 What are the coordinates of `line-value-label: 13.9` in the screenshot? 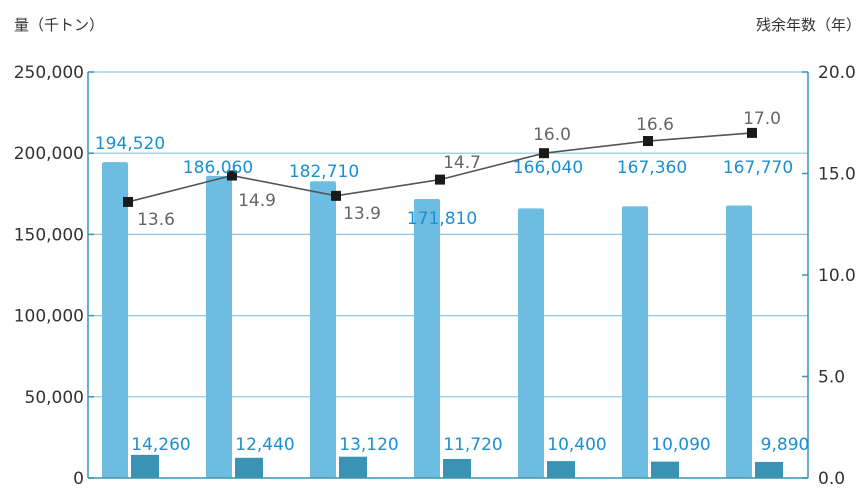 It's located at (362, 214).